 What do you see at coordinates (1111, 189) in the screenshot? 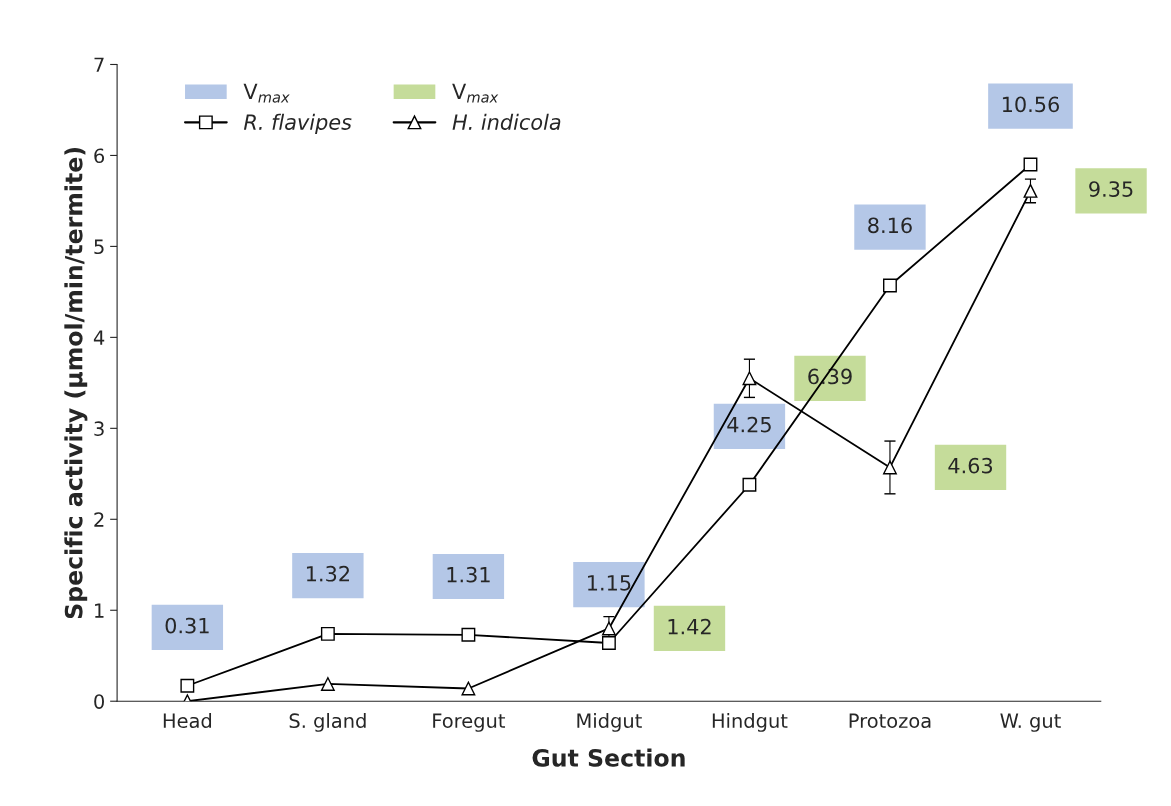
I see `annotation: 9.35` at bounding box center [1111, 189].